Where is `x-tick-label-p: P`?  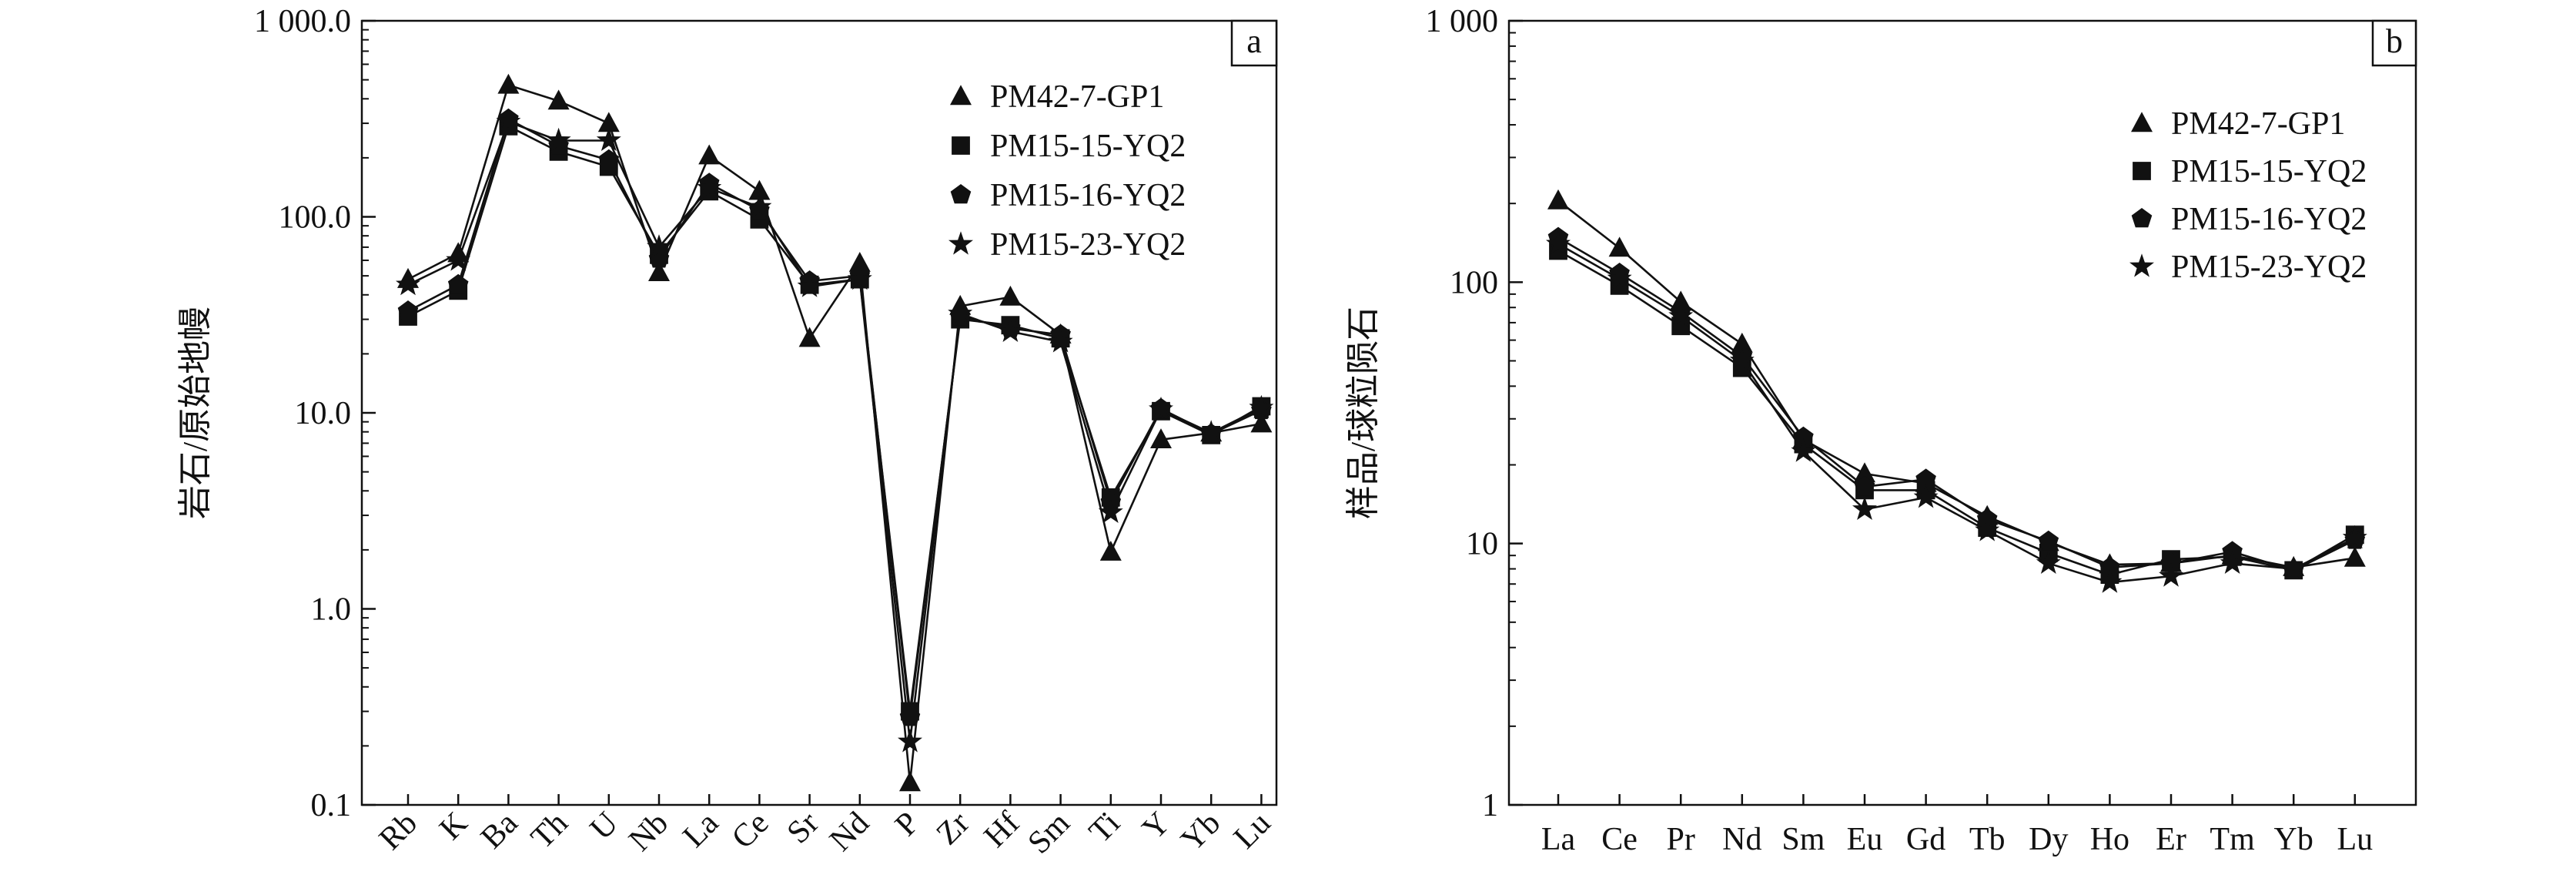 x-tick-label-p: P is located at coordinates (907, 824).